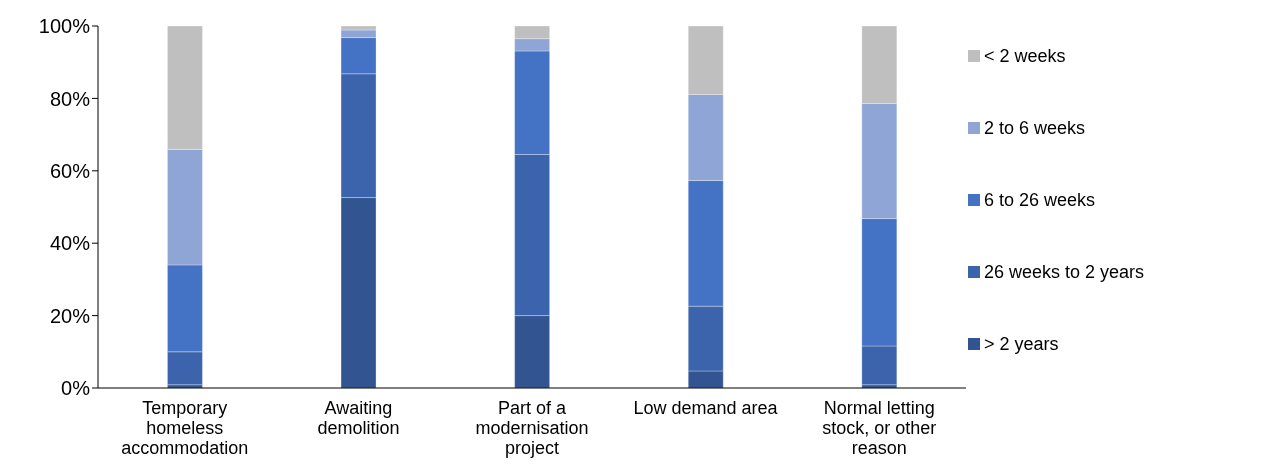 The image size is (1280, 476). What do you see at coordinates (76, 388) in the screenshot?
I see `y-tick-label: 0%` at bounding box center [76, 388].